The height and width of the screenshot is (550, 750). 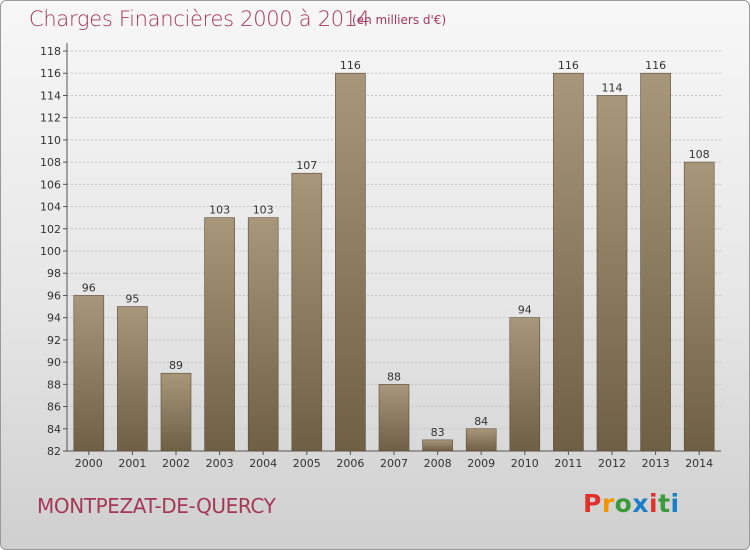 I want to click on y-tick-label: 96, so click(x=54, y=295).